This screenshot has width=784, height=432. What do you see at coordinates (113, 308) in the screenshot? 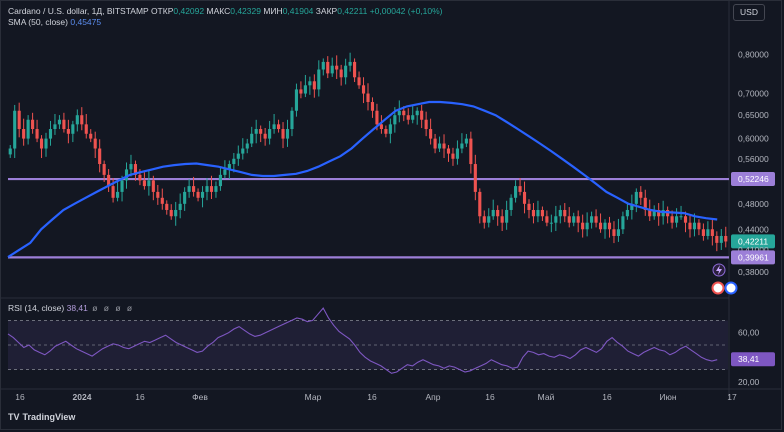
I see `rsi-extra: ø ø ø ø` at bounding box center [113, 308].